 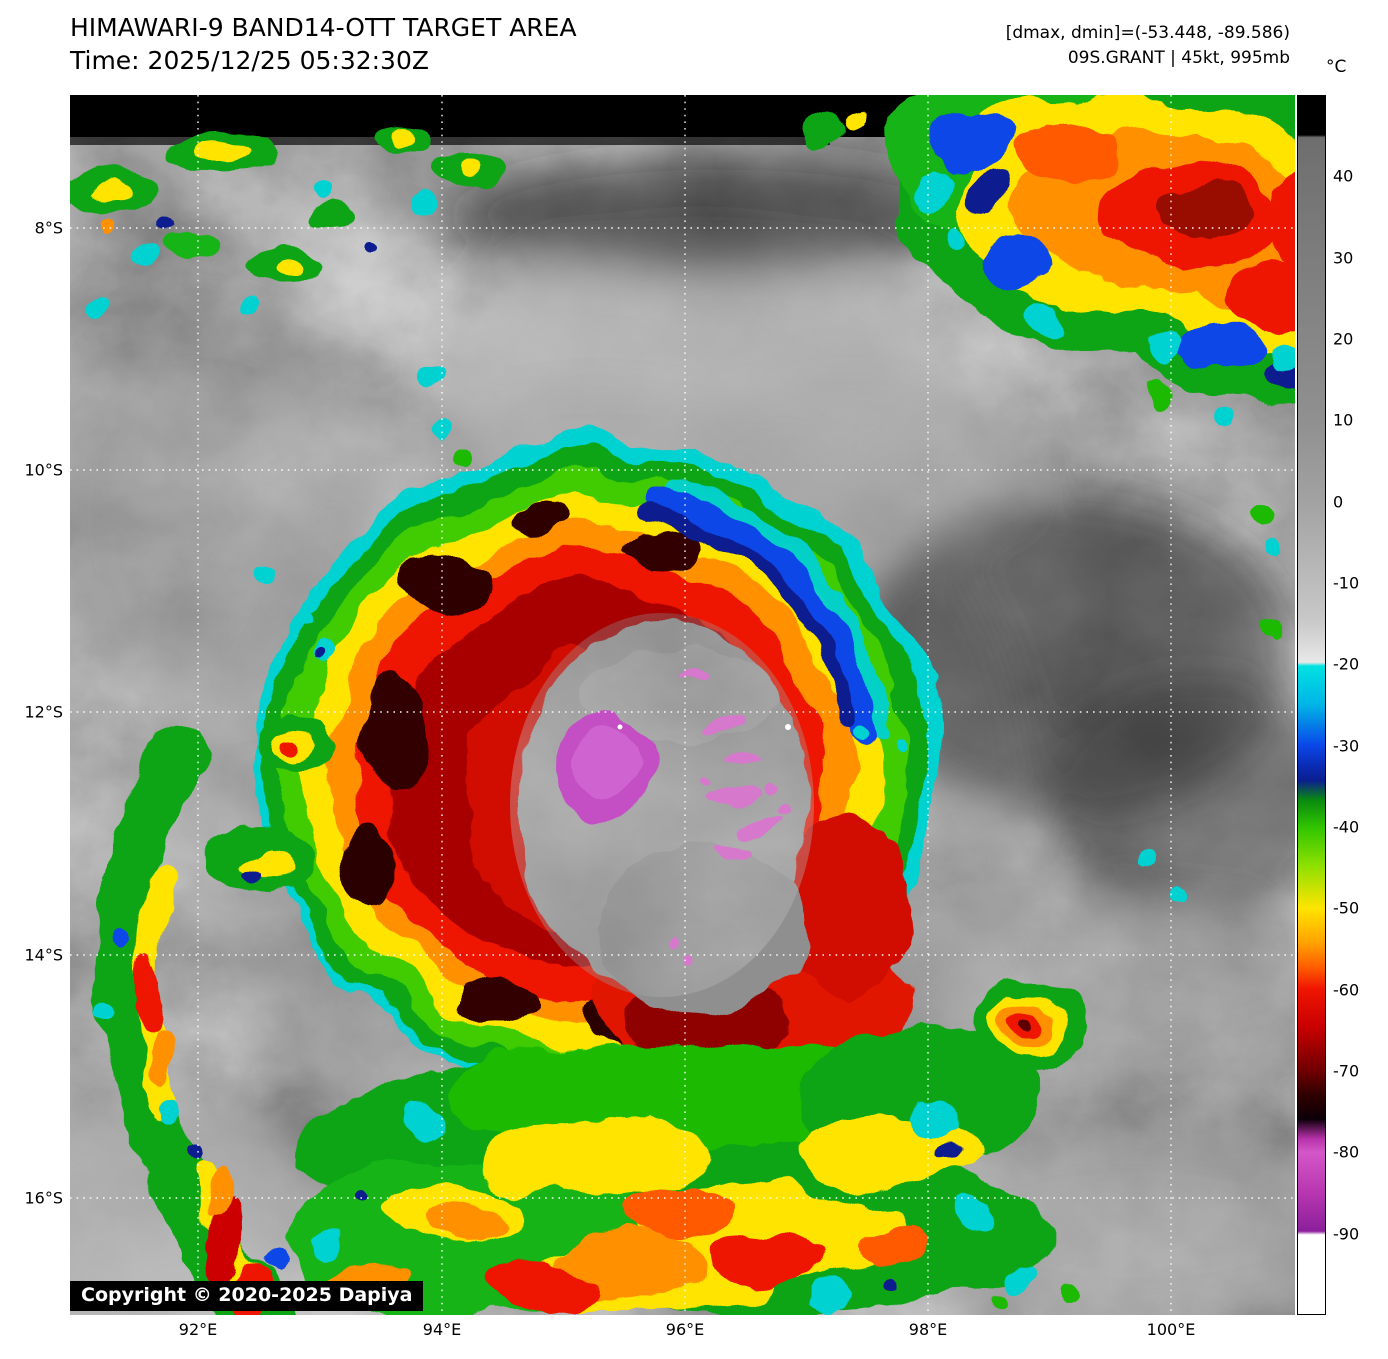 I want to click on colorbar-tick: -40, so click(x=1346, y=827).